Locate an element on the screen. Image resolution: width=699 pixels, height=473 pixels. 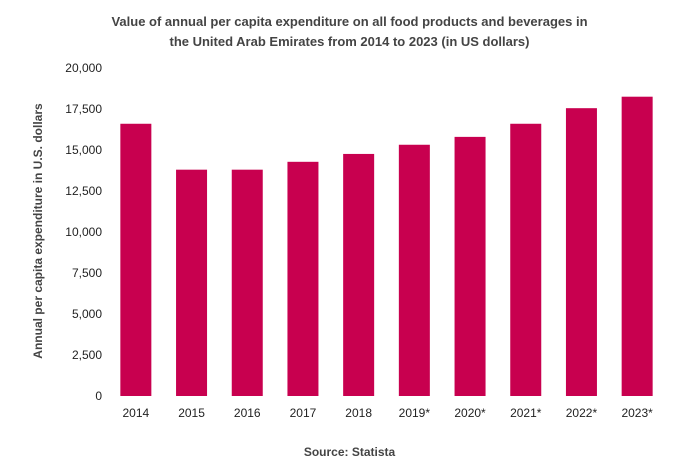
x-tick-label: 2018 is located at coordinates (358, 413).